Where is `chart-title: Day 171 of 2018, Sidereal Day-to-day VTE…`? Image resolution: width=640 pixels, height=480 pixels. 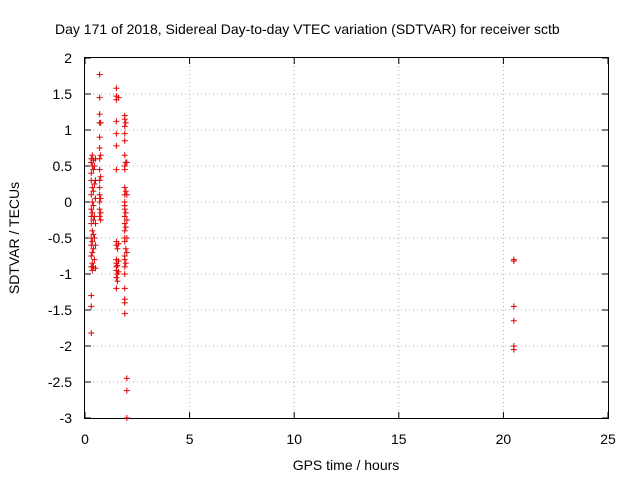
chart-title: Day 171 of 2018, Sidereal Day-to-day VTE… is located at coordinates (307, 29).